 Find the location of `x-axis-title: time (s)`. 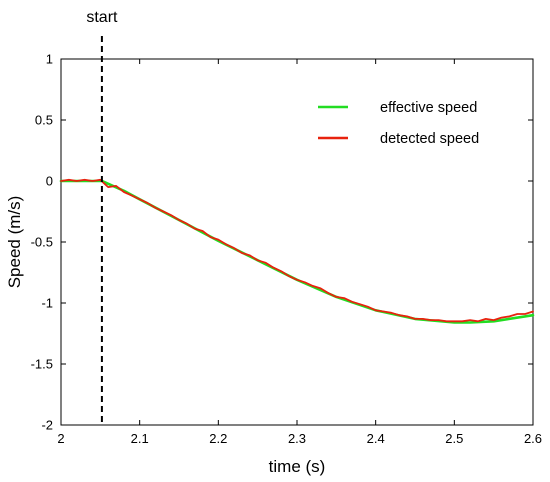

x-axis-title: time (s) is located at coordinates (297, 466).